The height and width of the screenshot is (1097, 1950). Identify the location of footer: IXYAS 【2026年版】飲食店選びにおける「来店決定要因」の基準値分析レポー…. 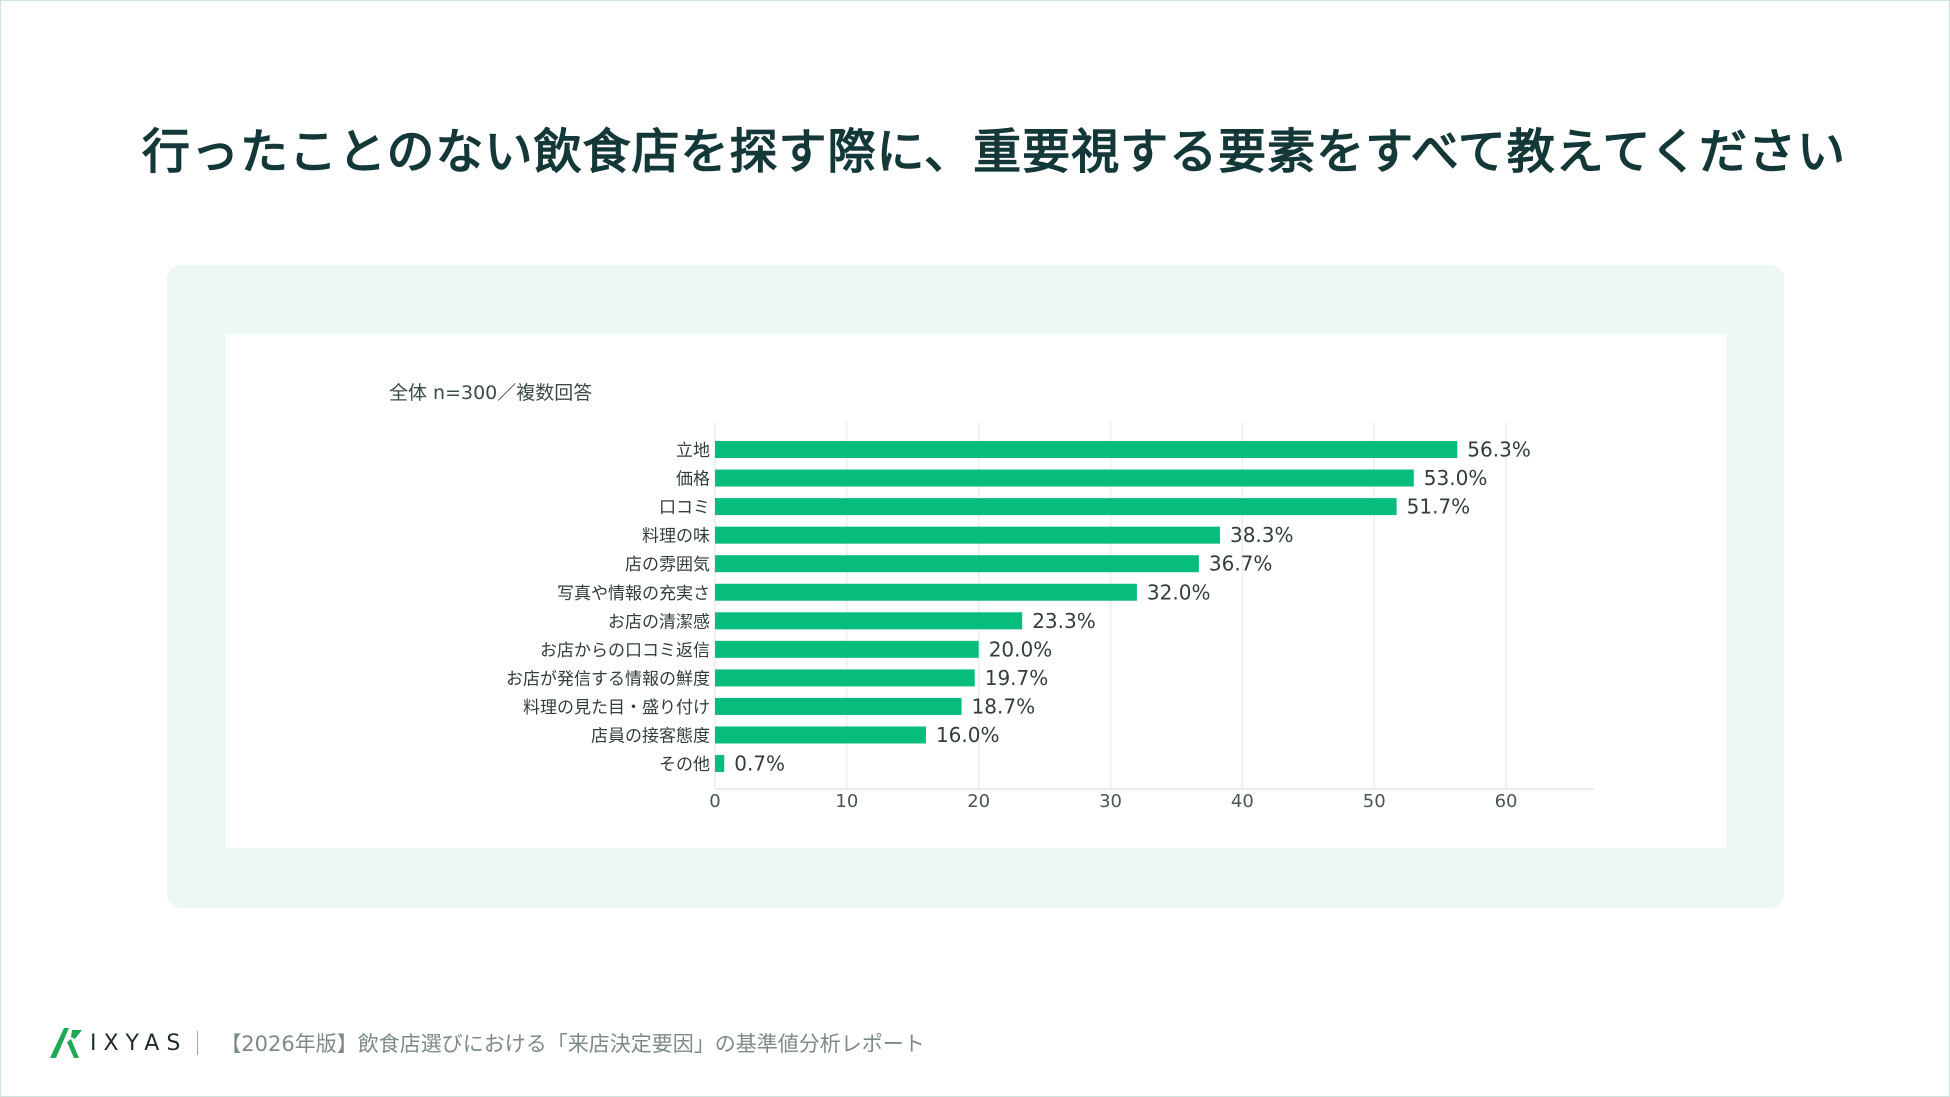
(486, 1043).